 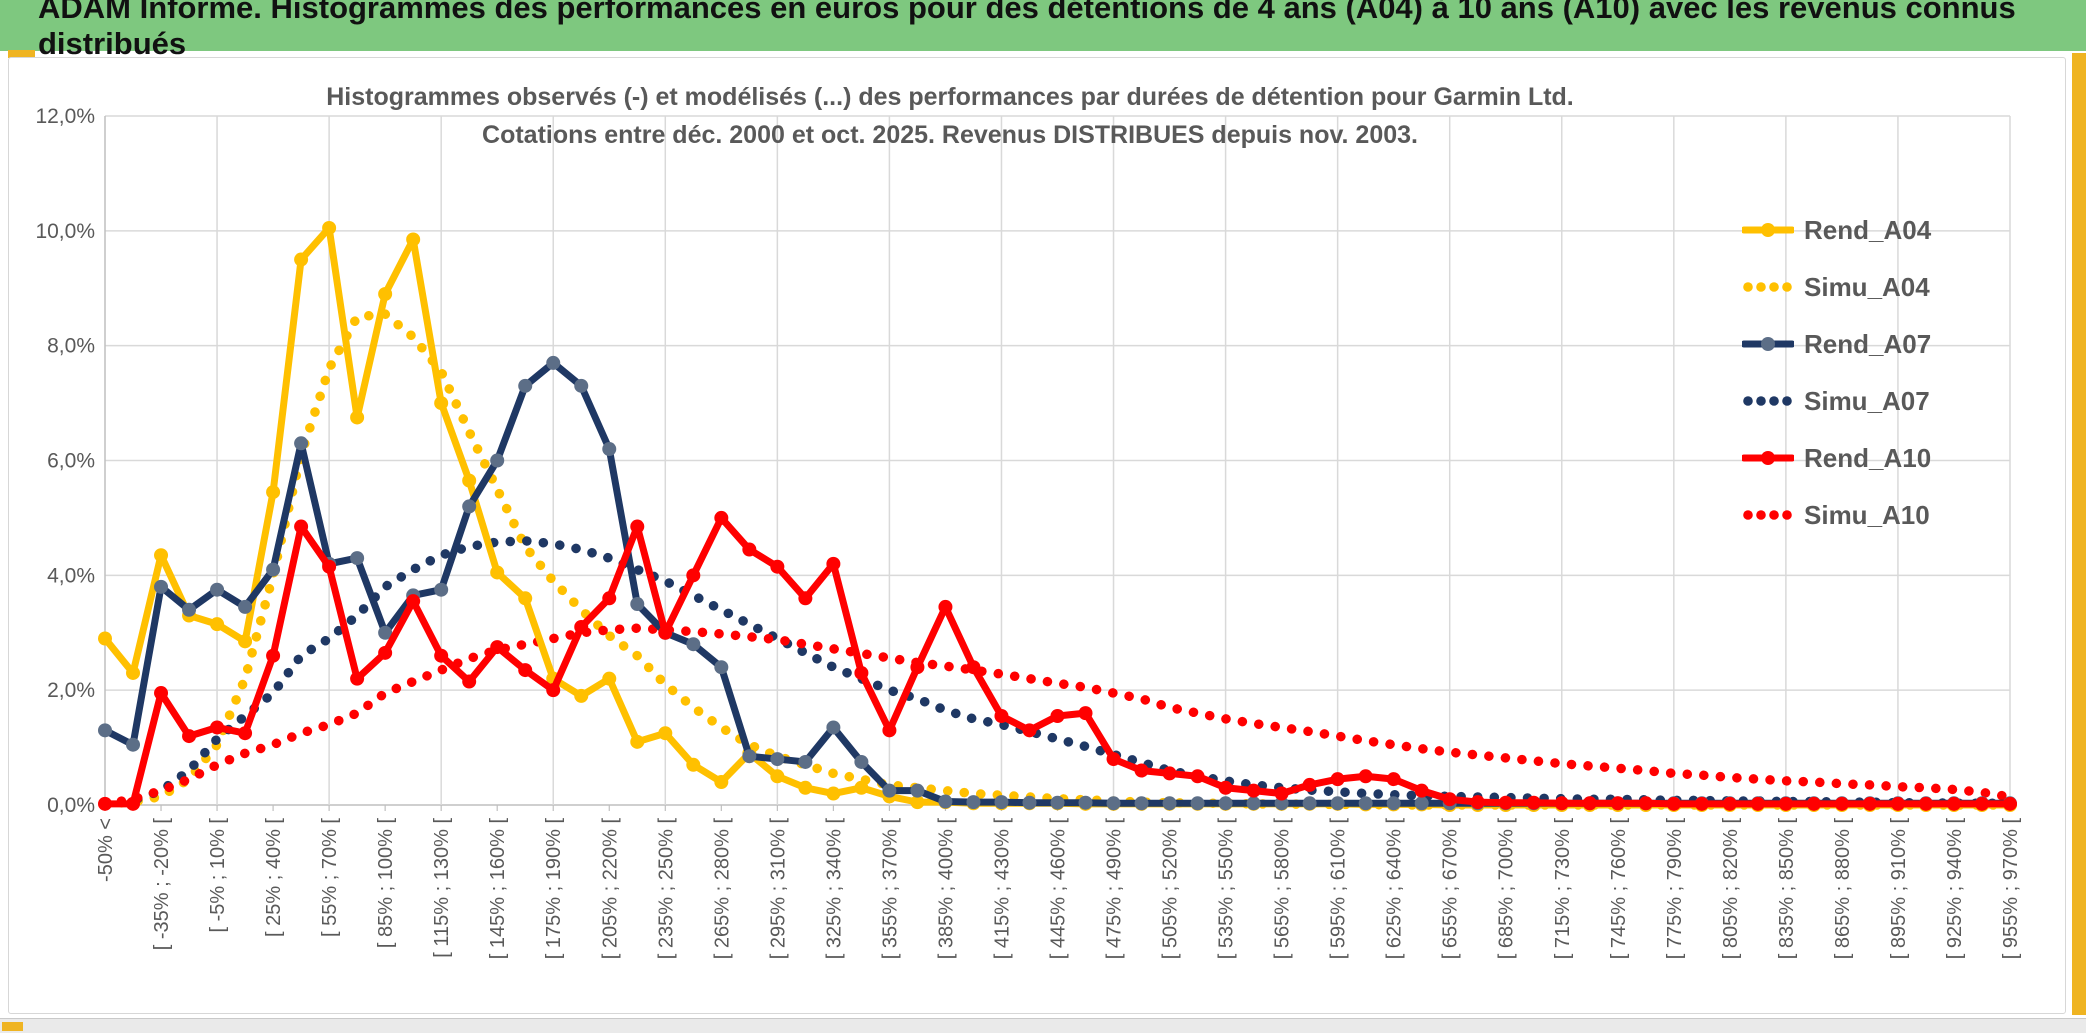 I want to click on legend-item-simu_a04: Simu_A04, so click(x=1836, y=287).